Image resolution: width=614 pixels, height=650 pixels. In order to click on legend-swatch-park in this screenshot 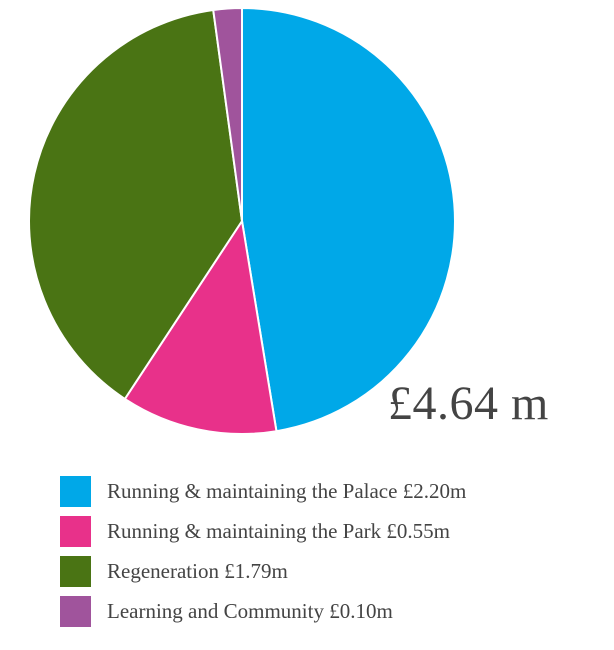, I will do `click(75, 531)`.